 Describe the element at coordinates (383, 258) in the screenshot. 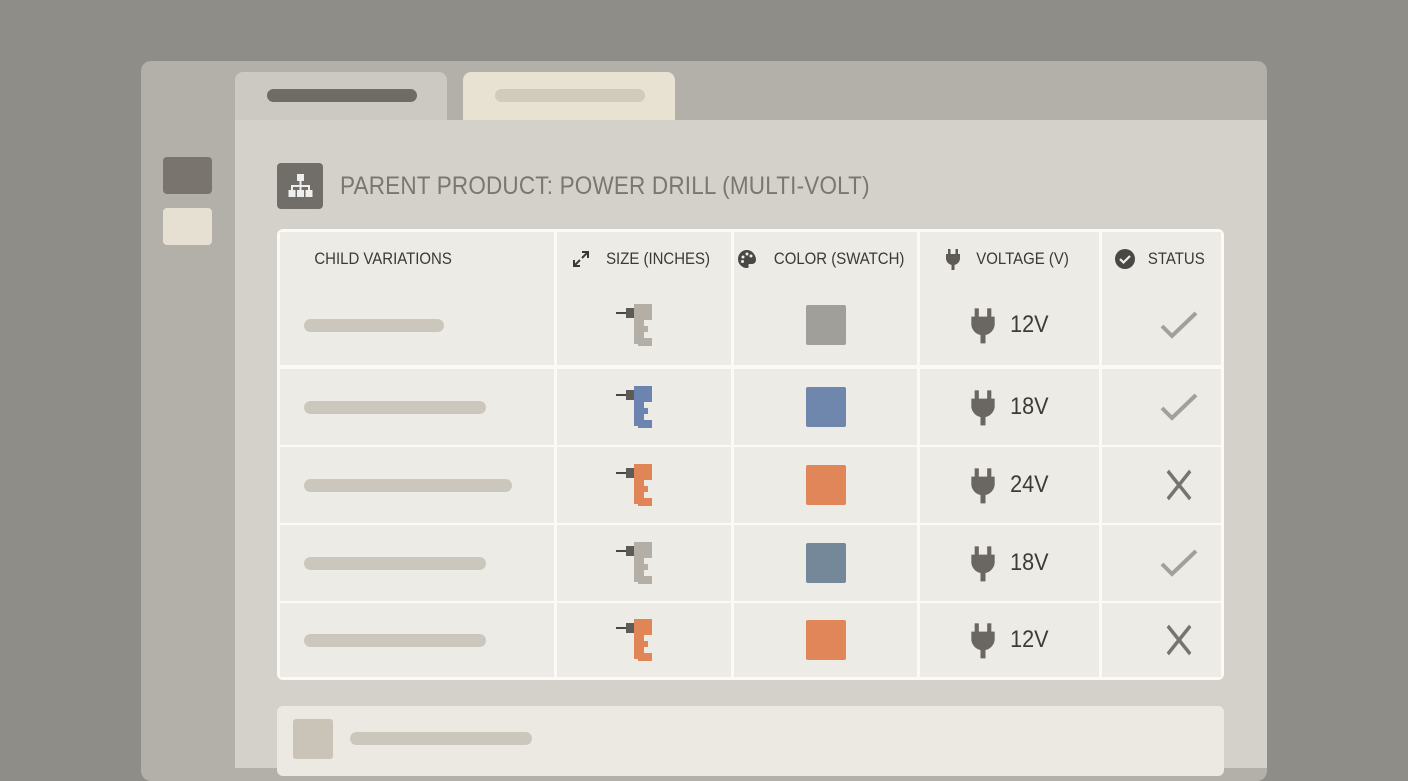

I see `column-label: CHILD VARIATIONS` at that location.